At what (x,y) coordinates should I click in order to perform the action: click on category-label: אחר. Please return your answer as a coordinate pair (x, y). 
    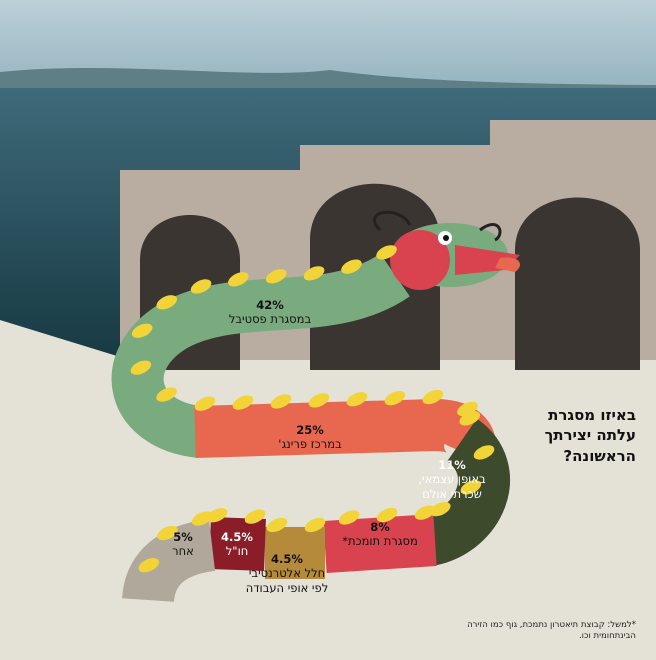
    Looking at the image, I should click on (183, 551).